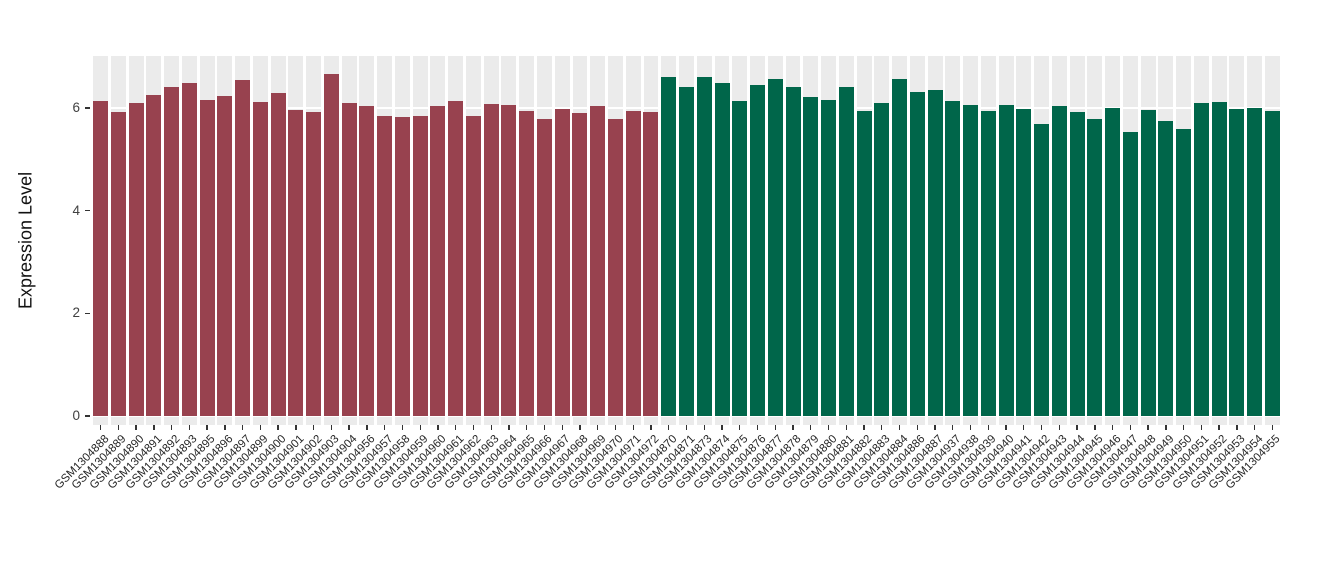  I want to click on bar-GSM1304900, so click(278, 254).